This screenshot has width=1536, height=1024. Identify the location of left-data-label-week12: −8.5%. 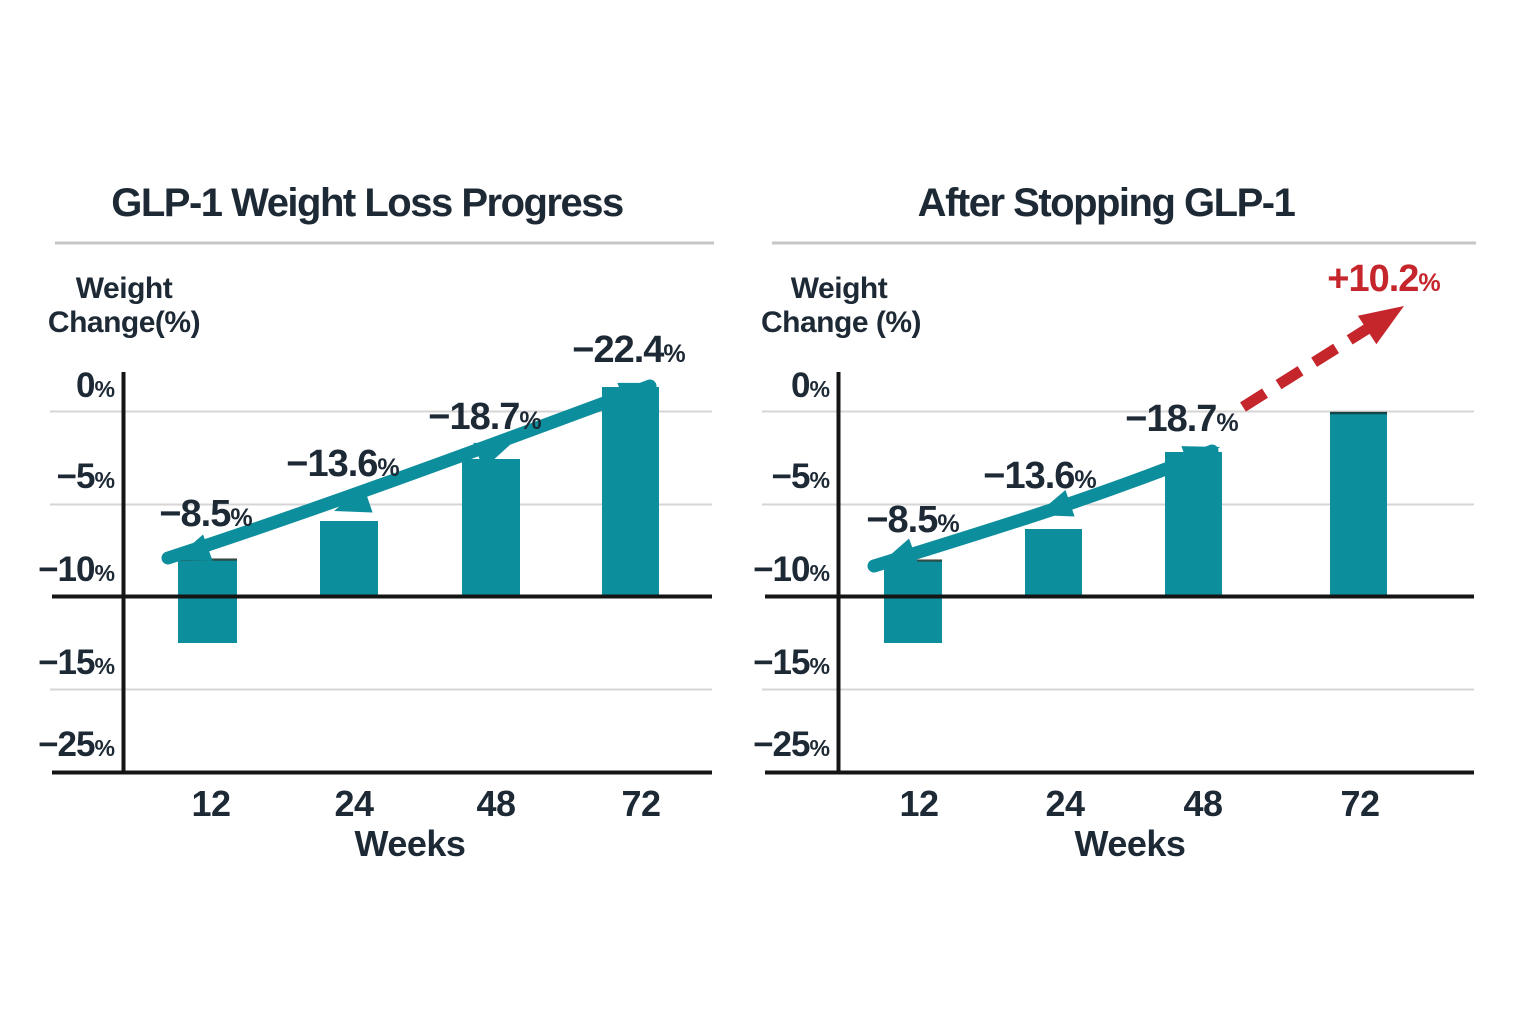
(206, 514).